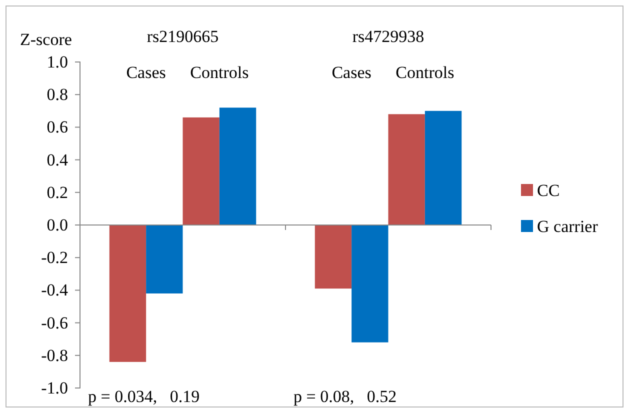 This screenshot has height=413, width=629. What do you see at coordinates (54, 290) in the screenshot?
I see `y-tick-label: -0.4` at bounding box center [54, 290].